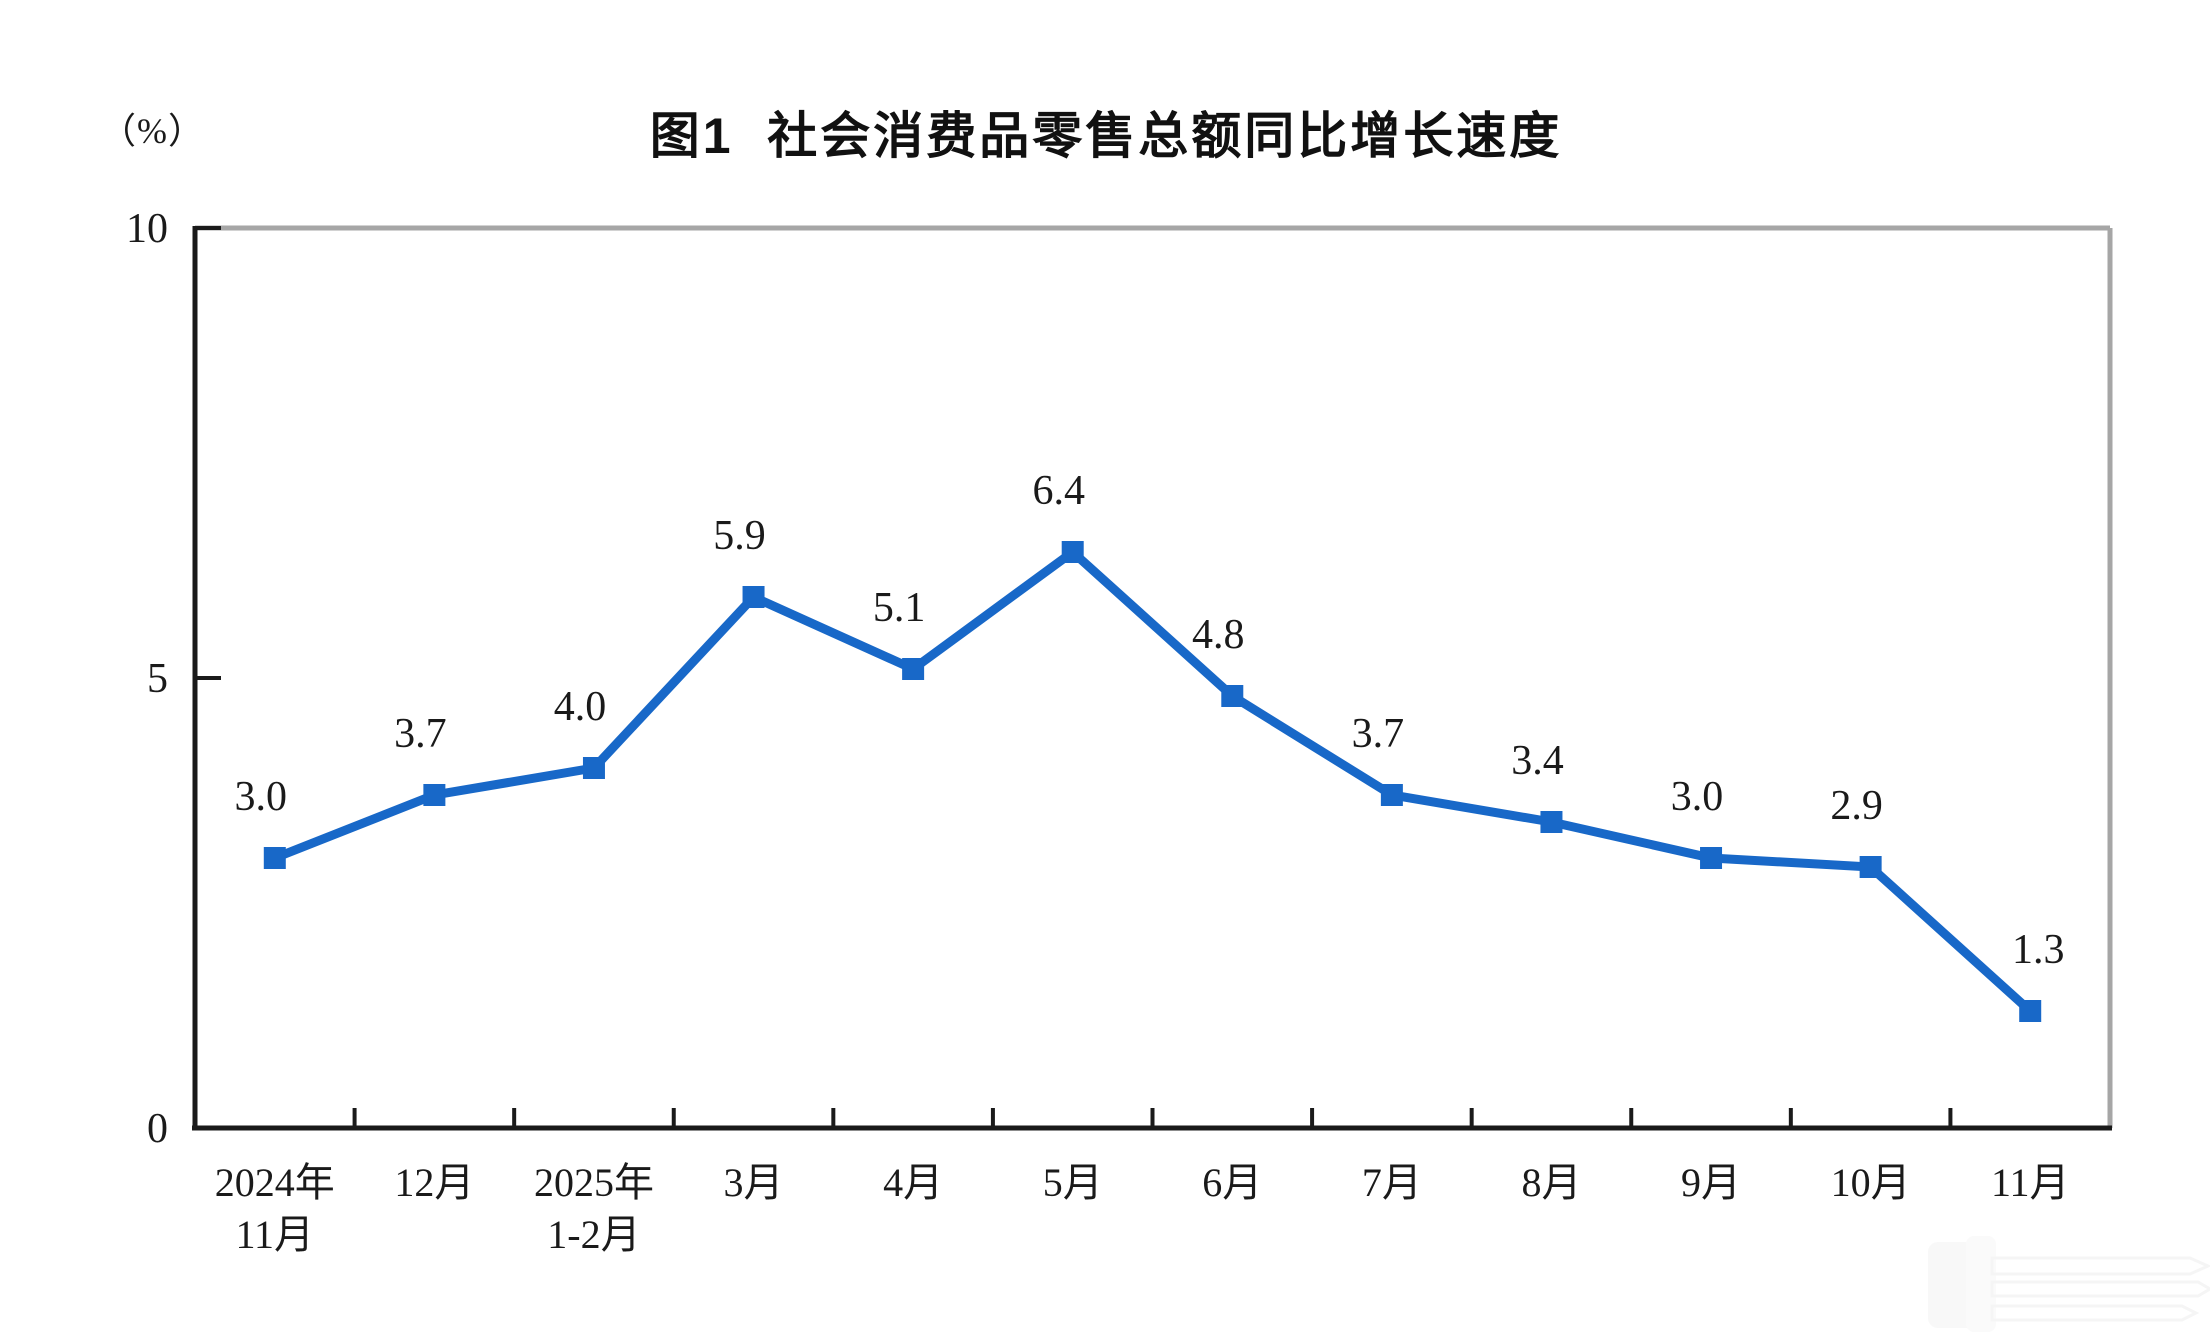 The height and width of the screenshot is (1340, 2212). Describe the element at coordinates (157, 1129) in the screenshot. I see `y-axis-tick-label: 0` at that location.